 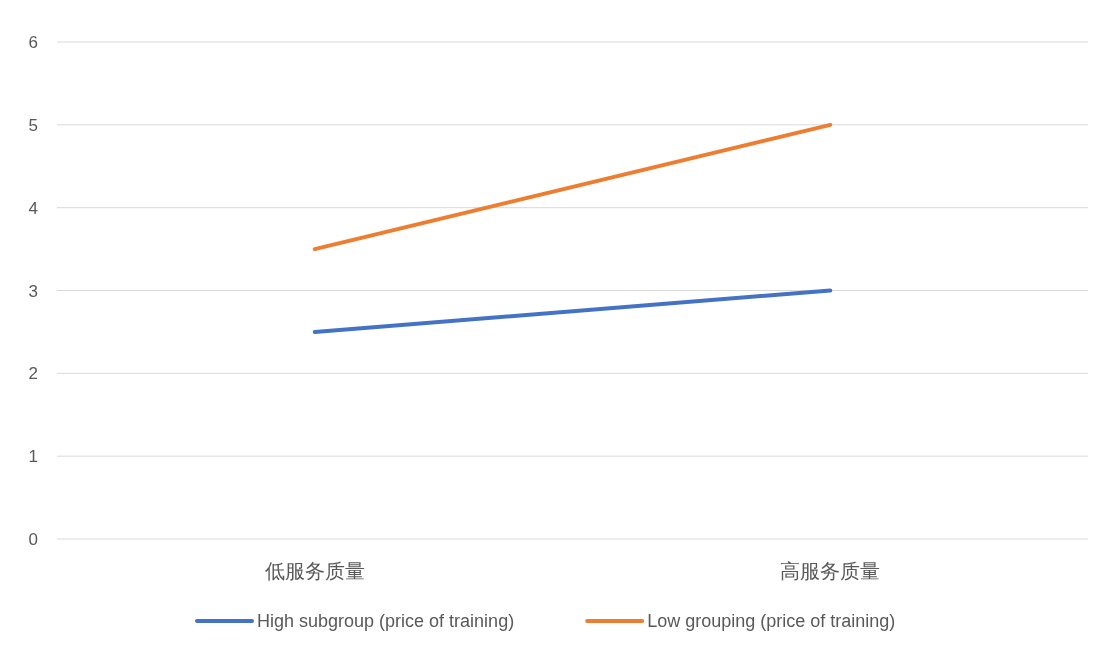 I want to click on y-tick-label: 1, so click(x=33, y=457).